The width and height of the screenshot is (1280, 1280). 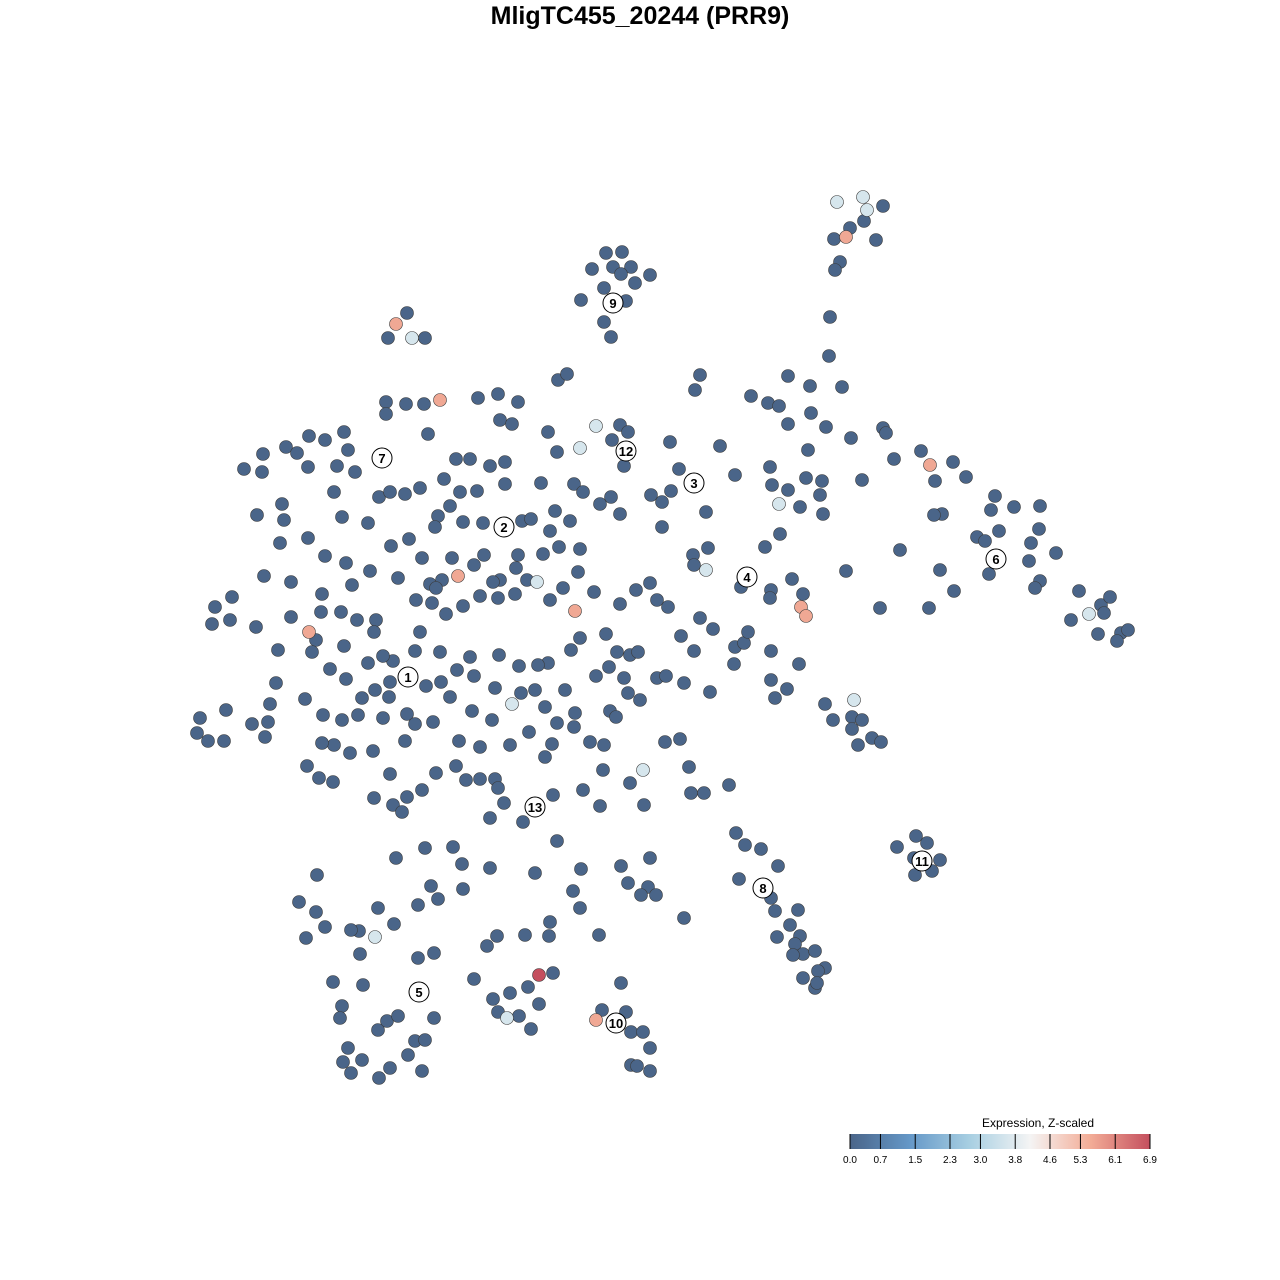 I want to click on cluster-label: 7, so click(x=382, y=458).